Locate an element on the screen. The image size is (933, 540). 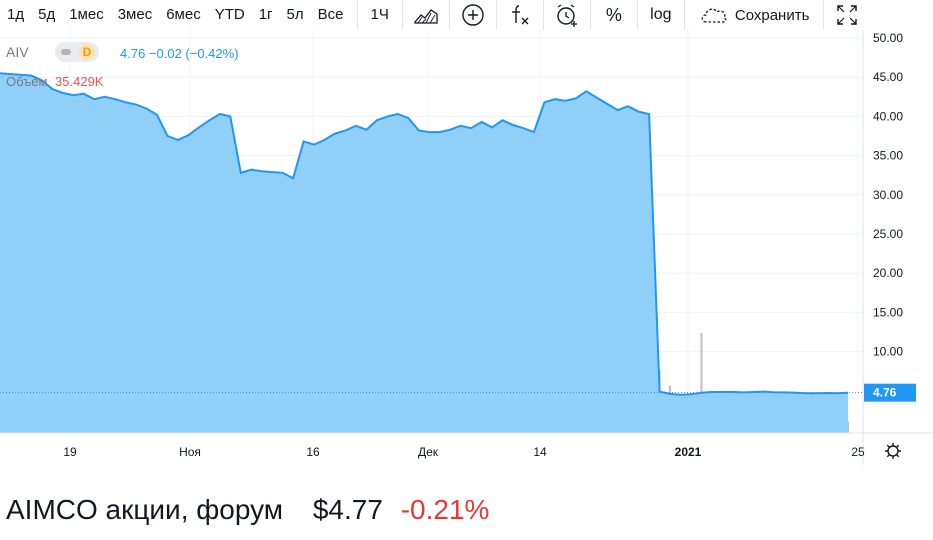
settings-button is located at coordinates (893, 451).